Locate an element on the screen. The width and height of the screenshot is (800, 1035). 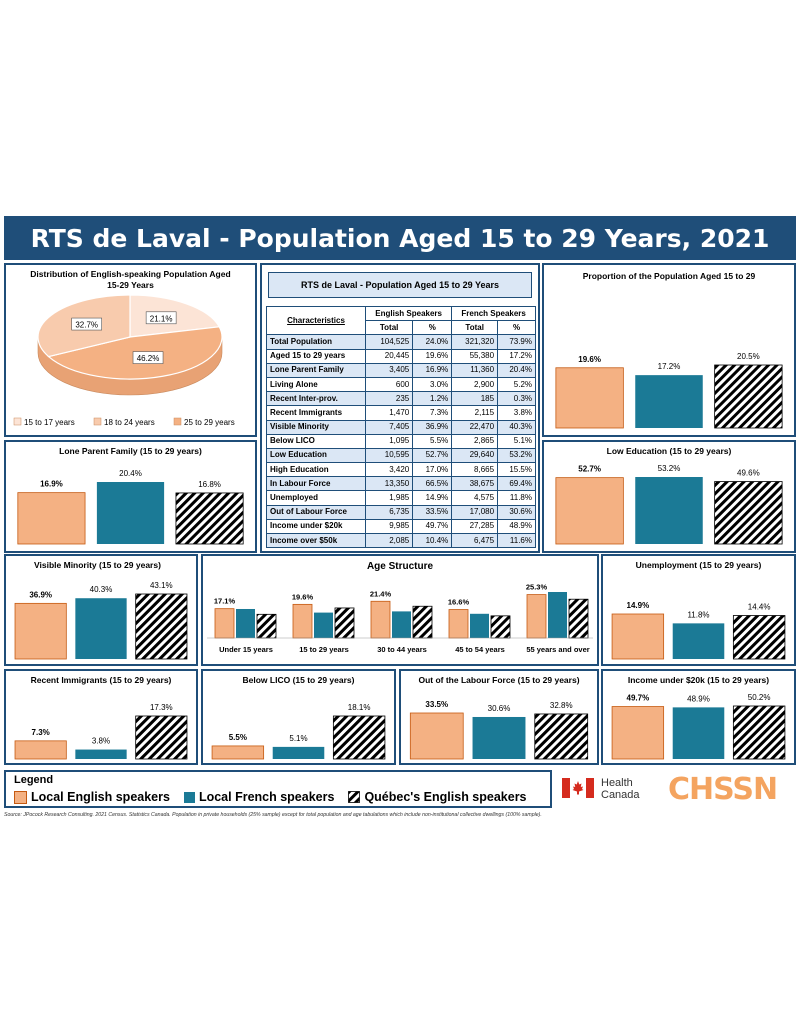
table-cell-label: Recent Immigrants is located at coordinates (316, 413).